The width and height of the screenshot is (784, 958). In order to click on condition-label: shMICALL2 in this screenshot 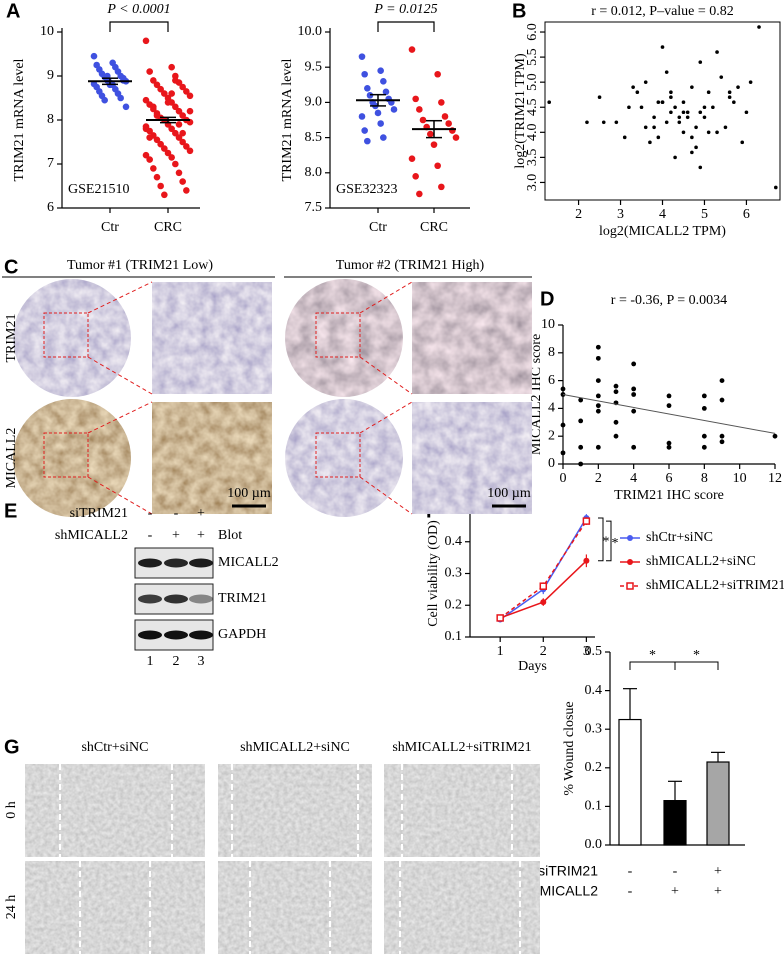, I will do `click(91, 535)`.